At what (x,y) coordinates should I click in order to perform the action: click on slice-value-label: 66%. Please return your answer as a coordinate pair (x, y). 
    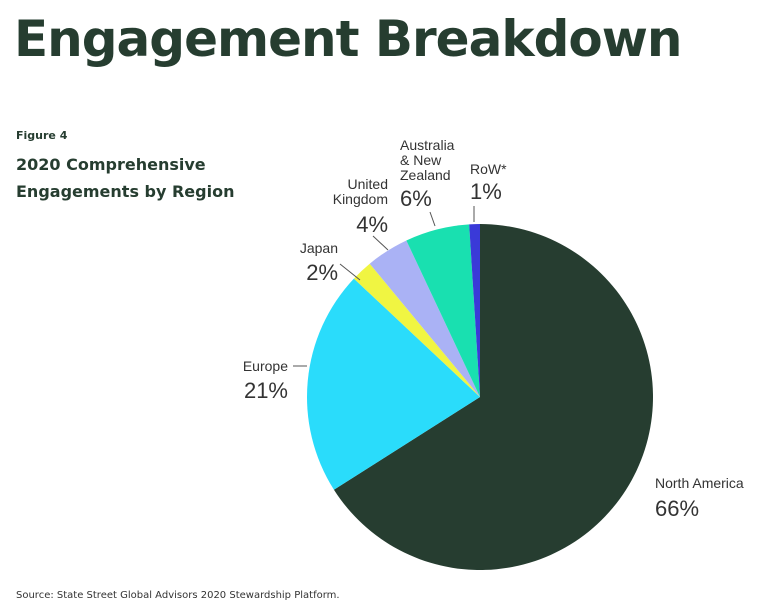
    Looking at the image, I should click on (677, 508).